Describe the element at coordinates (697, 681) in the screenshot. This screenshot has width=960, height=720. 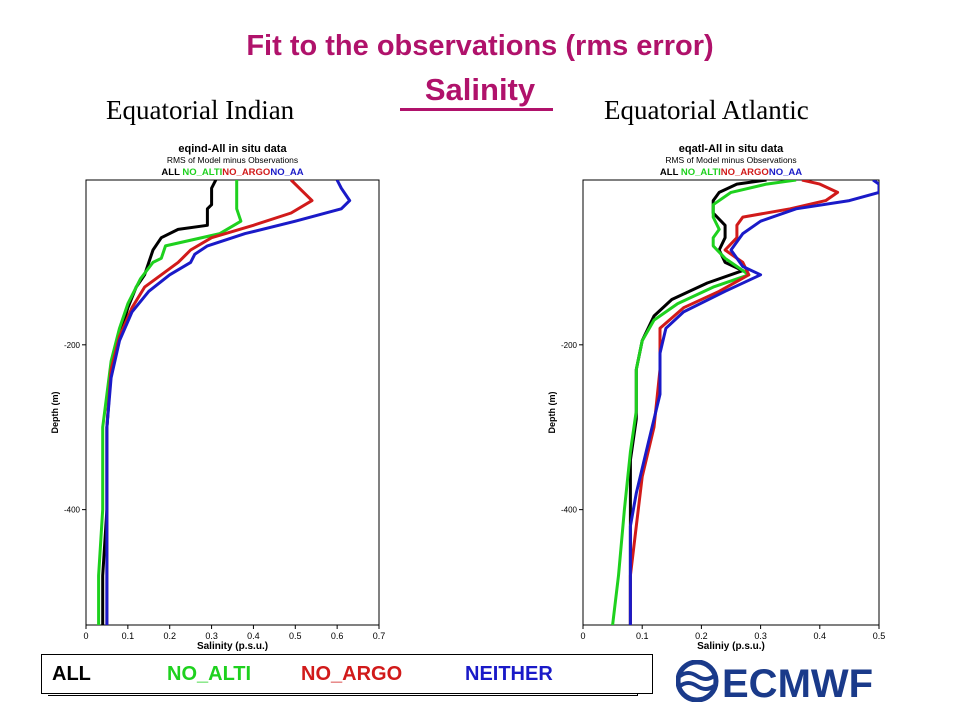
I see `ecmwf-logo-wave-icon` at that location.